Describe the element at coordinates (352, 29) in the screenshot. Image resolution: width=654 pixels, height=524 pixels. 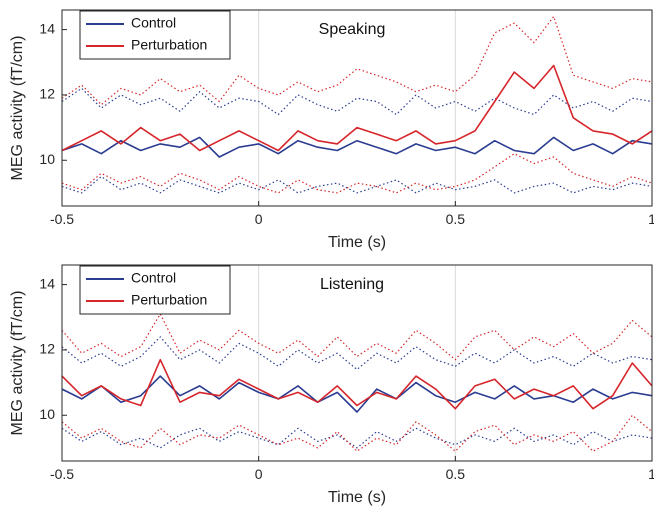
I see `speaking-panel-title: Speaking` at that location.